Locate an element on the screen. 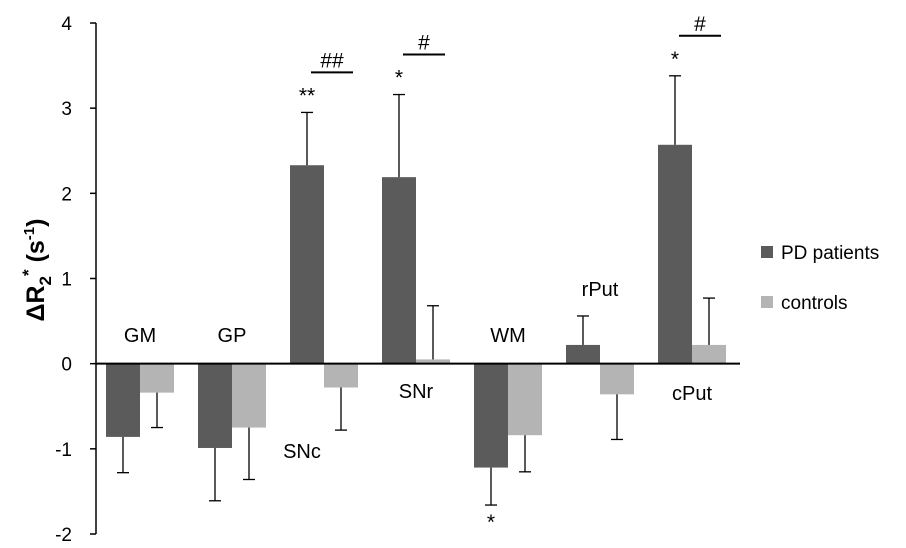  y-tick-label: 1 is located at coordinates (66, 280).